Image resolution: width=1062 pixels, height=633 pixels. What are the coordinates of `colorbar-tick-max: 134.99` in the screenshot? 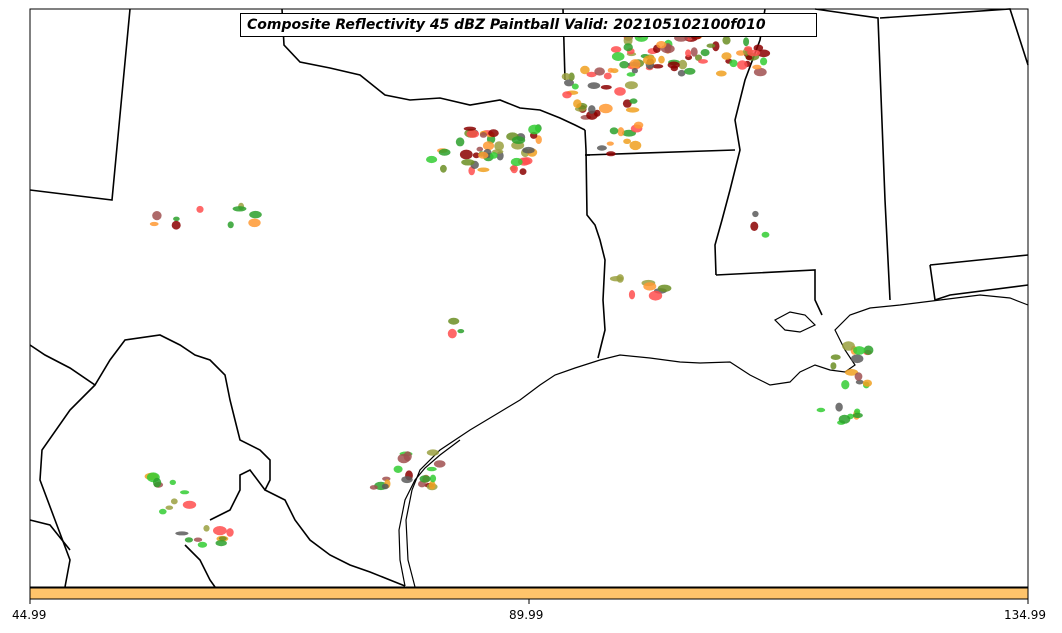 It's located at (1025, 615).